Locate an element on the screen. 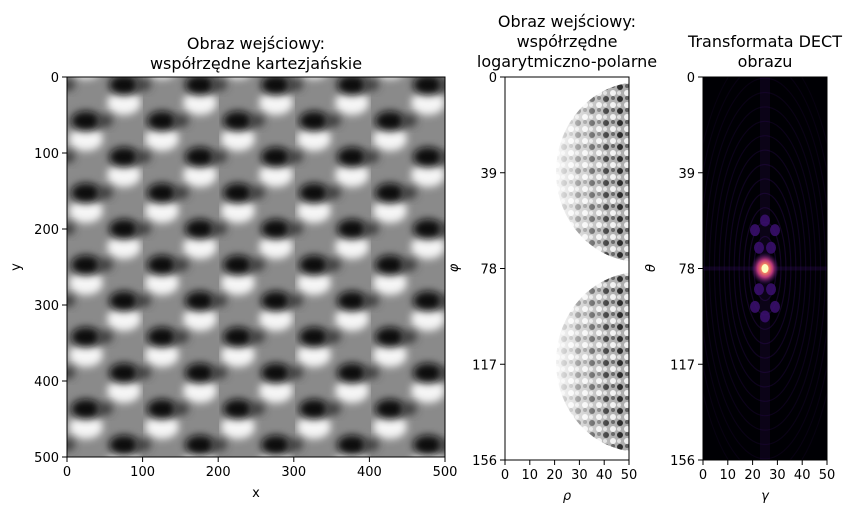  dect-x-ticks: 0 10 20 30 40 50 is located at coordinates (767, 471).